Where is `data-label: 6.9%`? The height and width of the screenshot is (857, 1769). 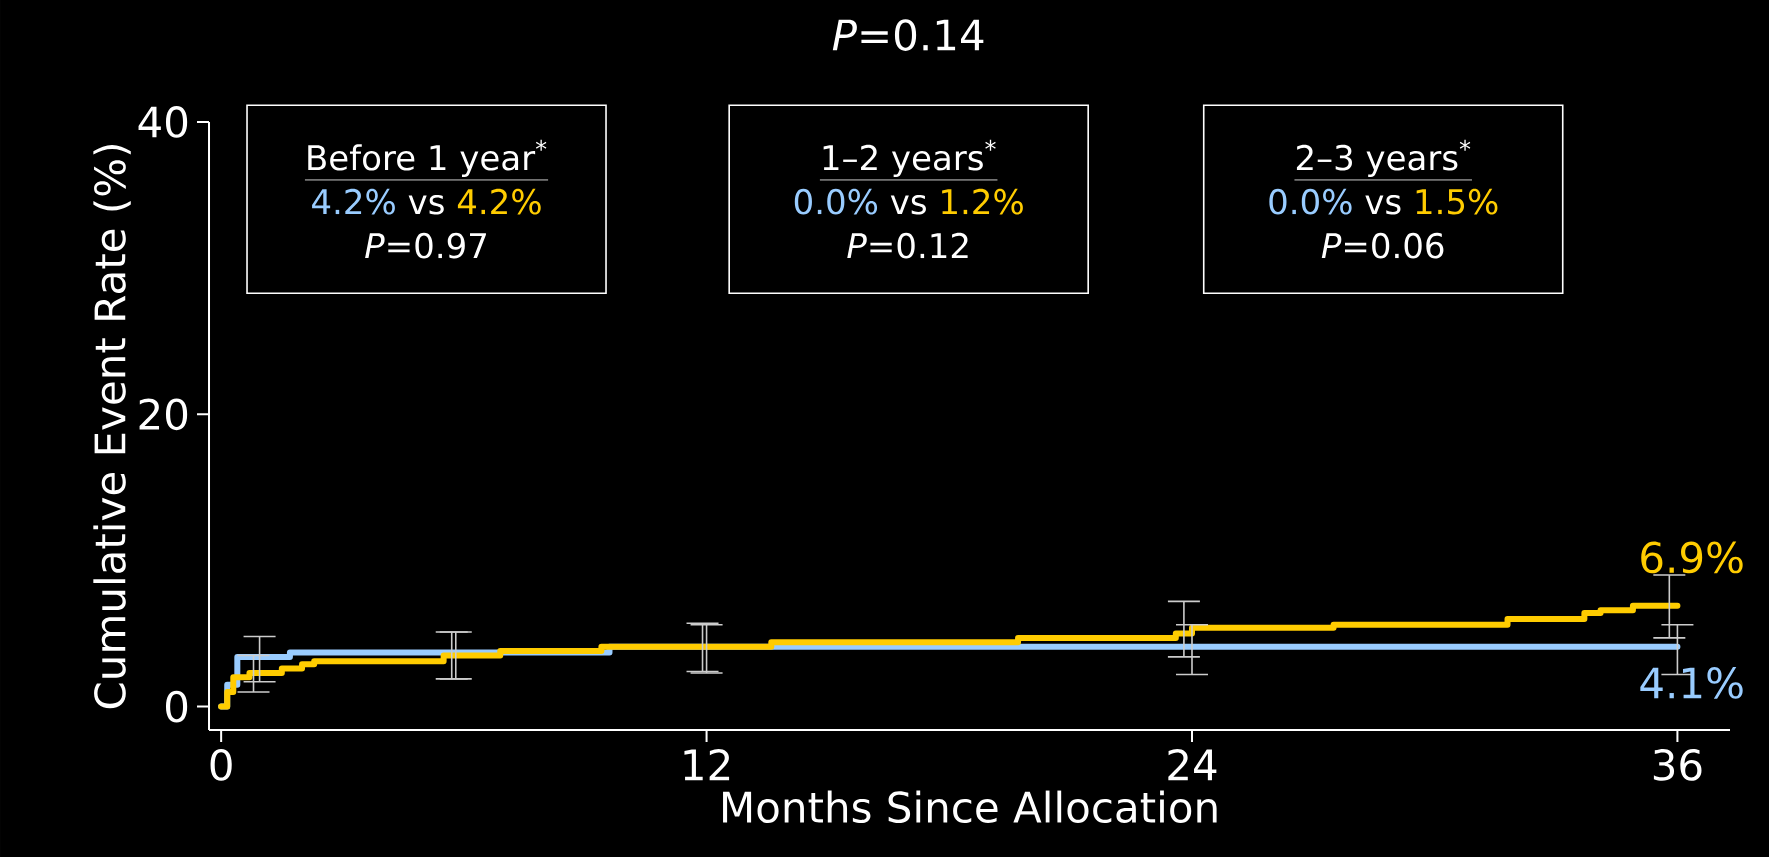
data-label: 6.9% is located at coordinates (1692, 557).